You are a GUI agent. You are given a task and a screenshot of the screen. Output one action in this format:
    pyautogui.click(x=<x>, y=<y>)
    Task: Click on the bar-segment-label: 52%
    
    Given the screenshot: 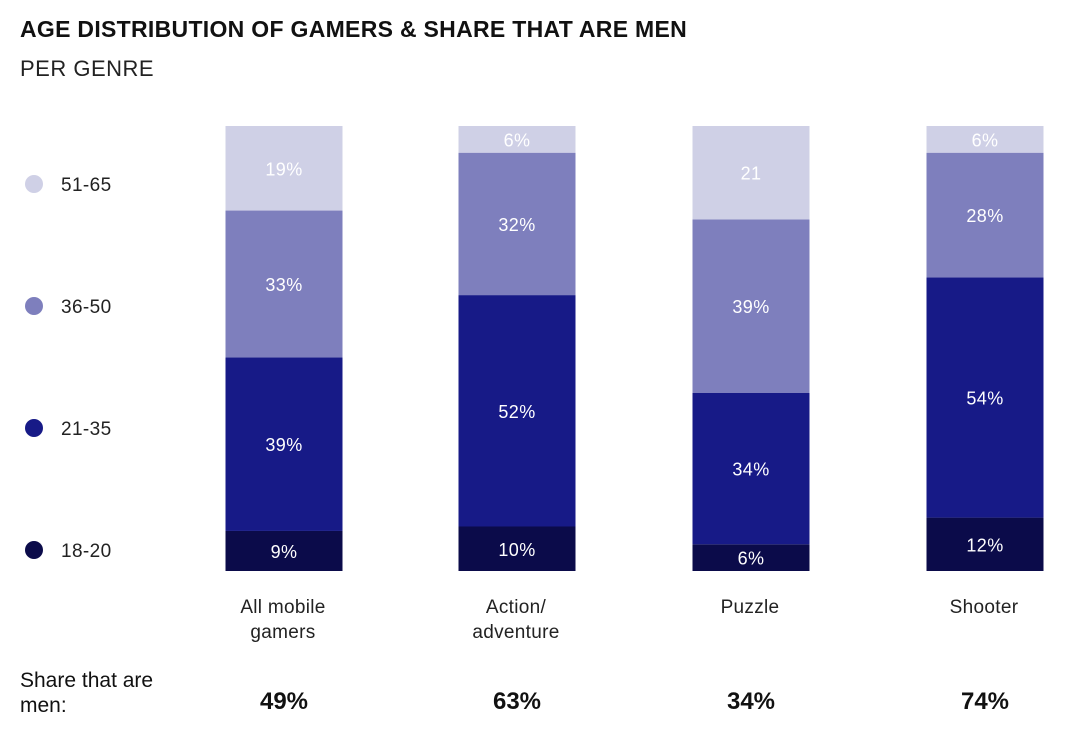 What is the action you would take?
    pyautogui.click(x=516, y=412)
    